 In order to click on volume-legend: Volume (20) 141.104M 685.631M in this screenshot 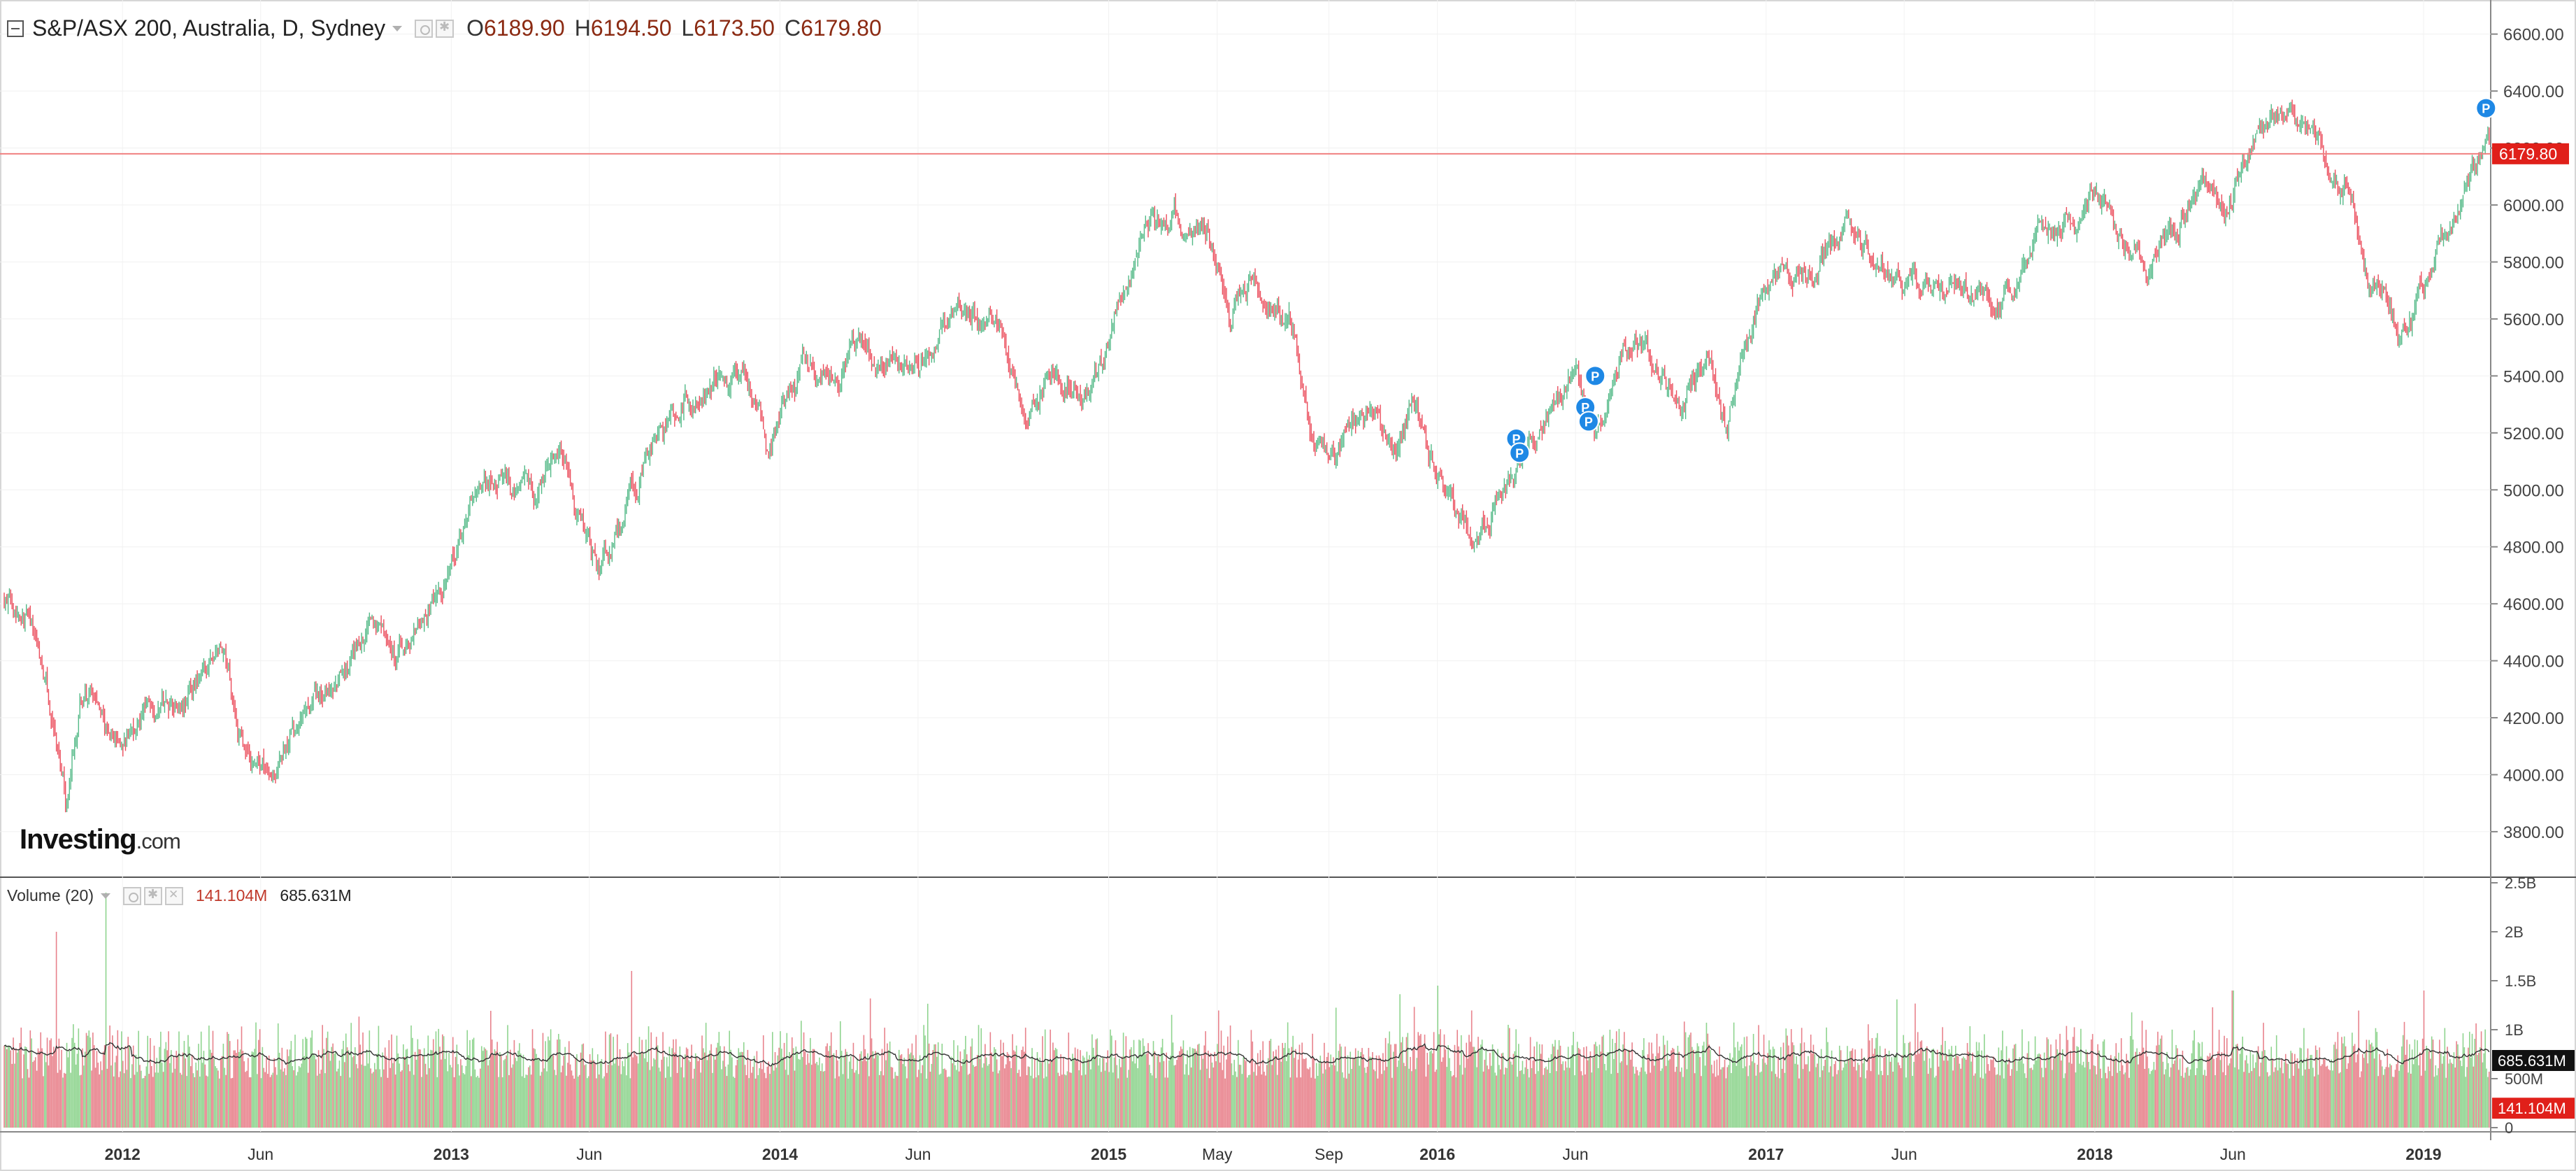, I will do `click(179, 895)`.